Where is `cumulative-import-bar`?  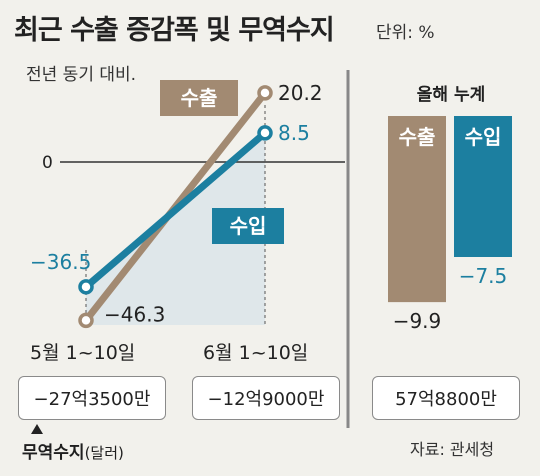
cumulative-import-bar is located at coordinates (483, 186).